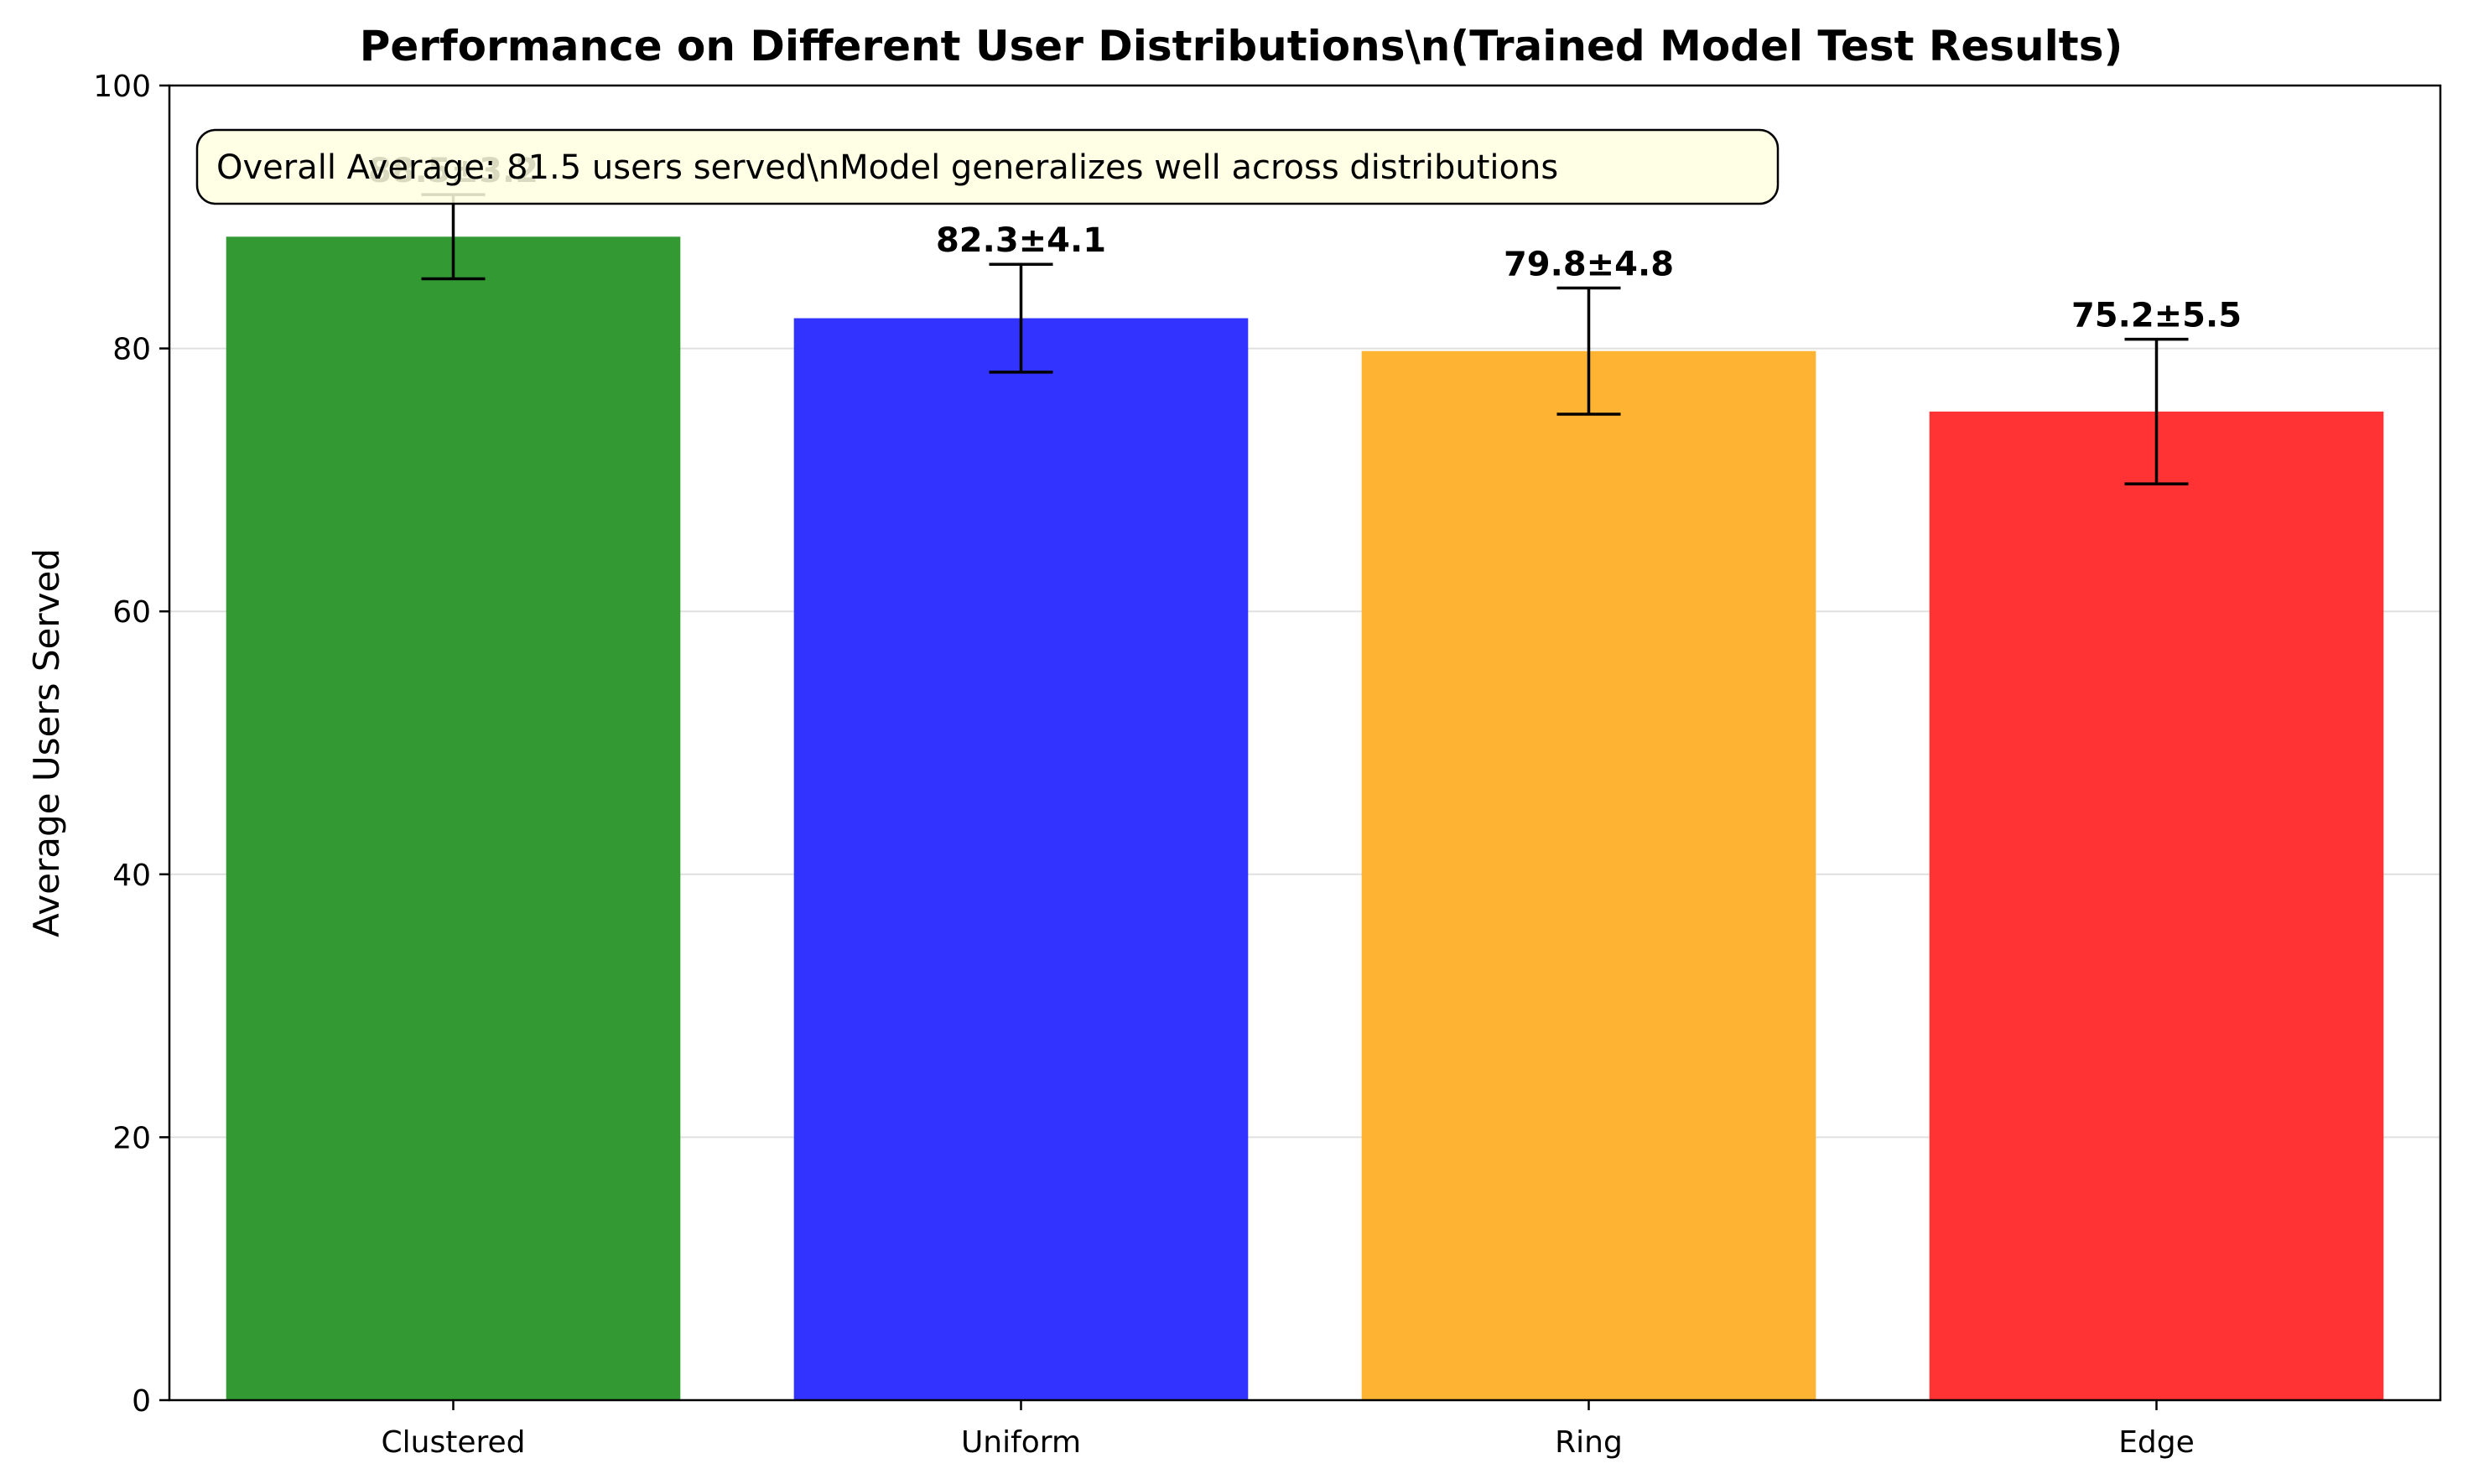  I want to click on x-tick-label-uniform: Uniform, so click(1021, 1442).